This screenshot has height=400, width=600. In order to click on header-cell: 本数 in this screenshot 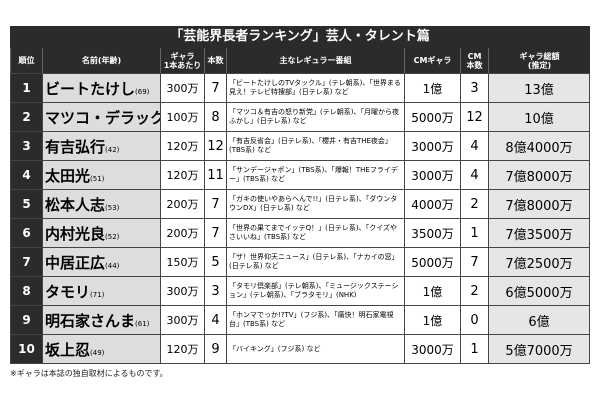, I will do `click(215, 60)`.